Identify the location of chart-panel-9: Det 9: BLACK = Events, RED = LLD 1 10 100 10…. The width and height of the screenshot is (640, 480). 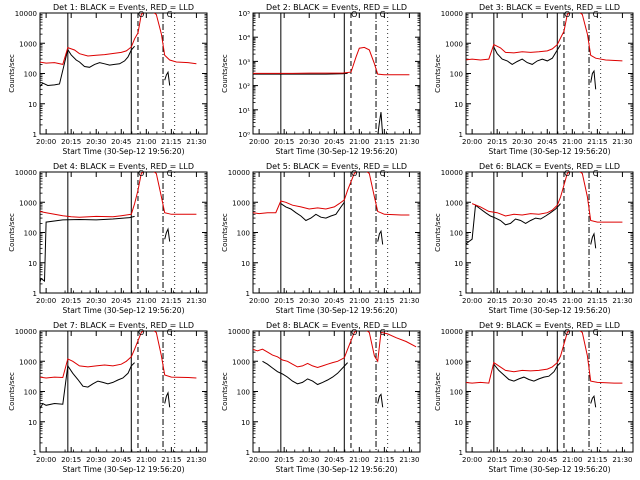
(534, 397).